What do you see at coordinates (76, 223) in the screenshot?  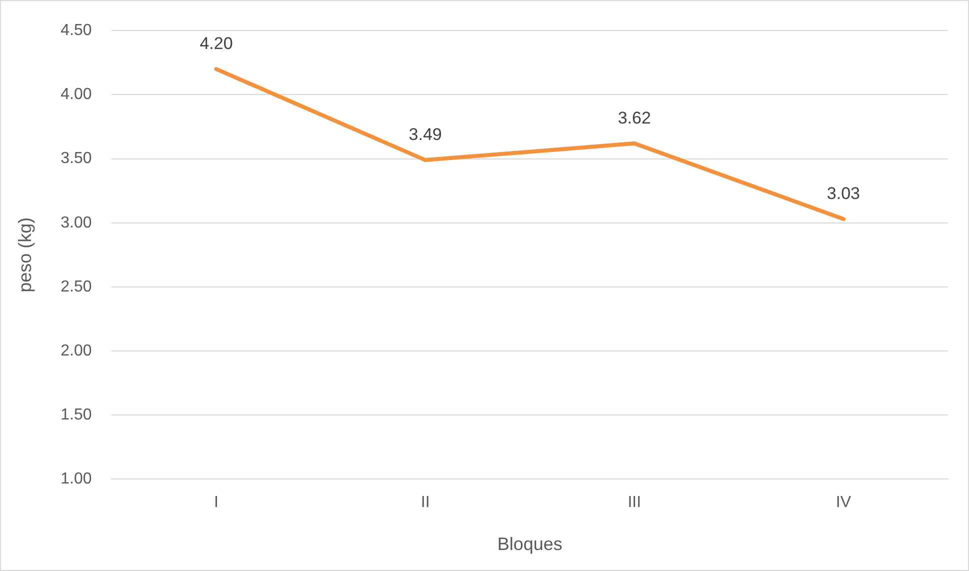 I see `y-tick-label: 3.00` at bounding box center [76, 223].